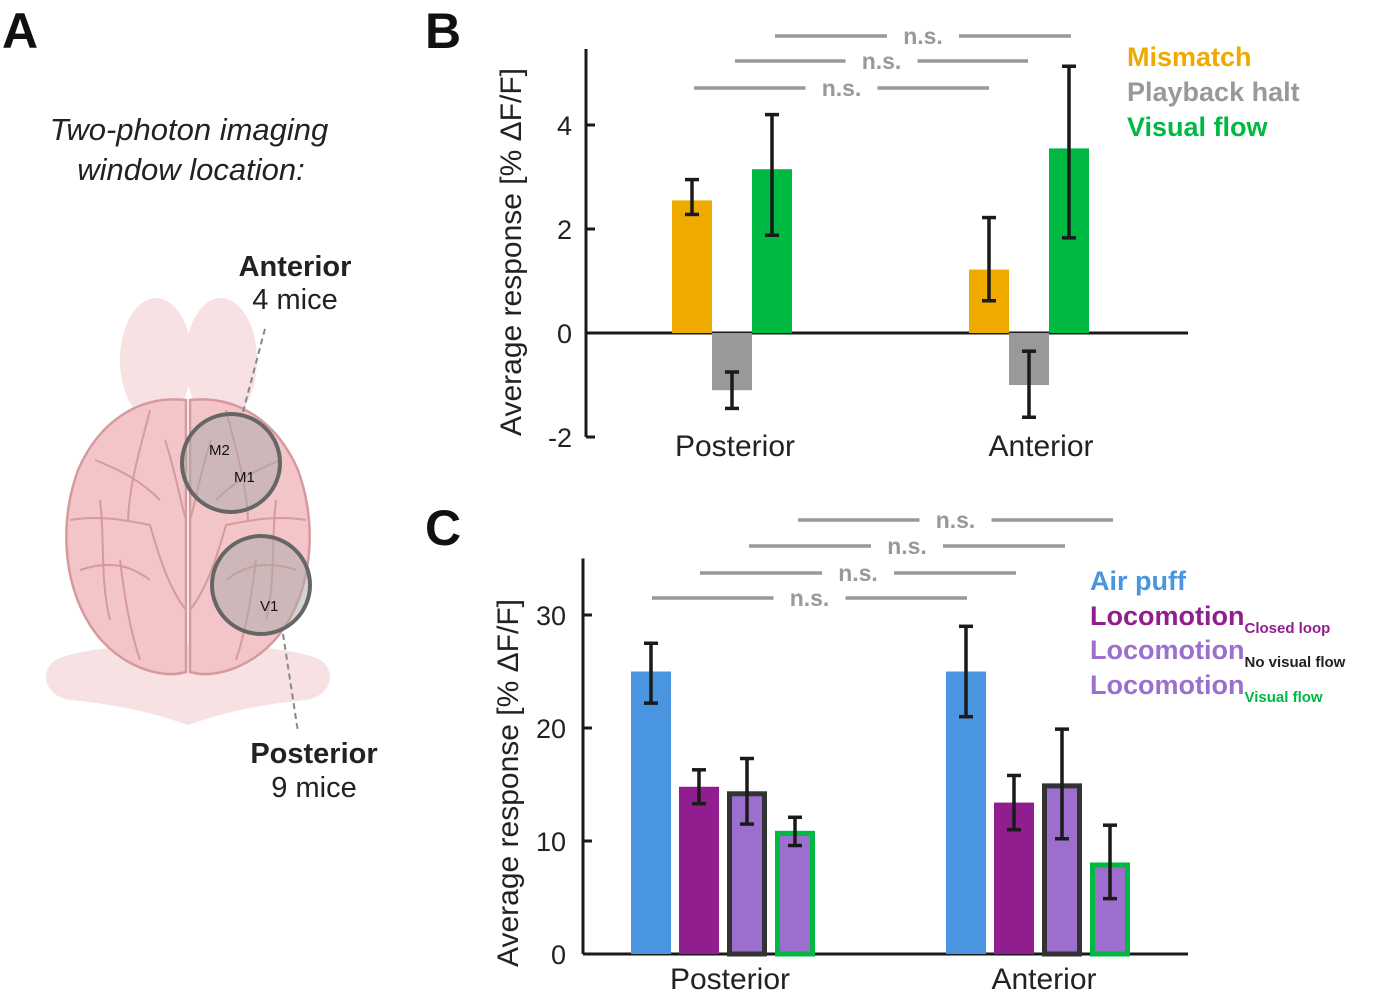  What do you see at coordinates (443, 31) in the screenshot?
I see `panel-b-letter: B` at bounding box center [443, 31].